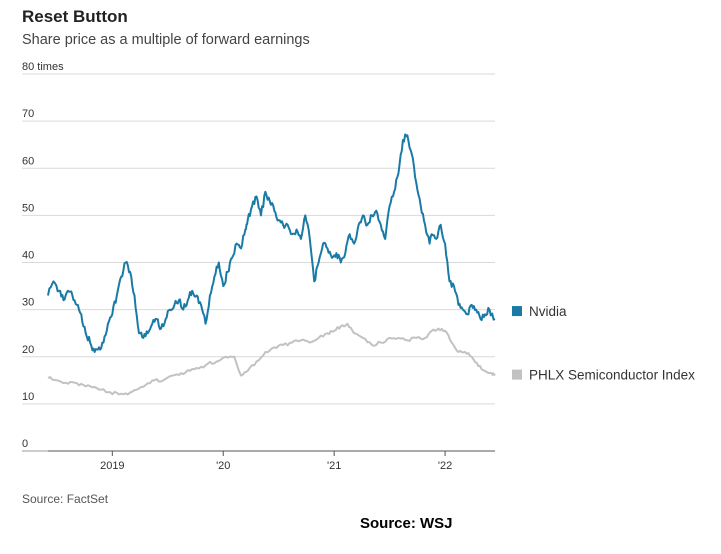 The width and height of the screenshot is (721, 554). Describe the element at coordinates (25, 444) in the screenshot. I see `y-tick-label-0: 0` at that location.